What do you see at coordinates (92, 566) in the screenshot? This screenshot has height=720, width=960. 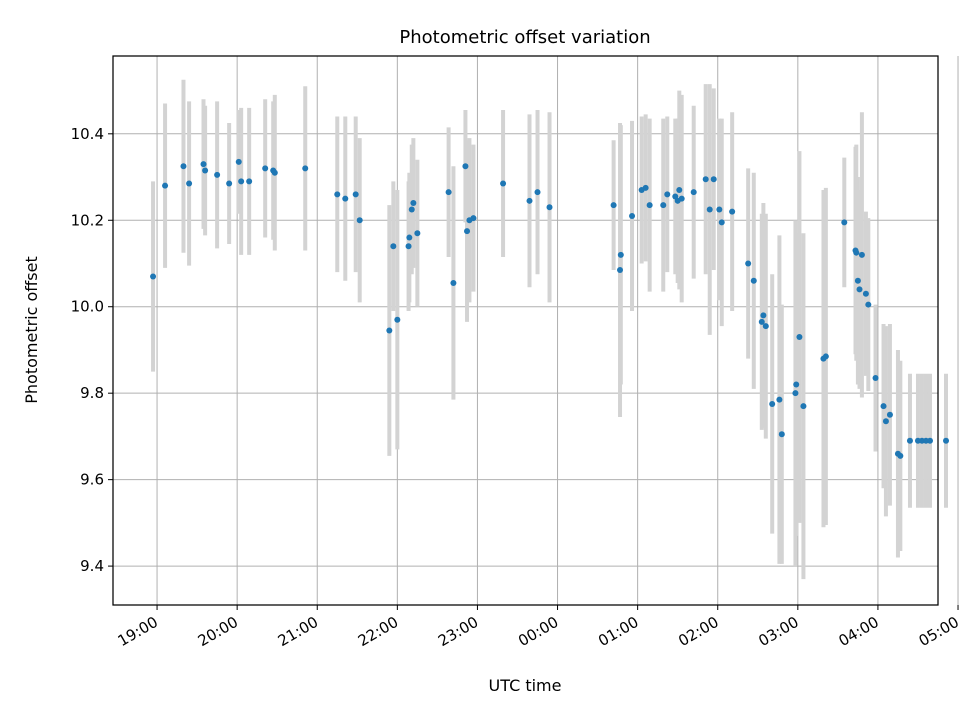 I see `y-tick-label: 9.4` at bounding box center [92, 566].